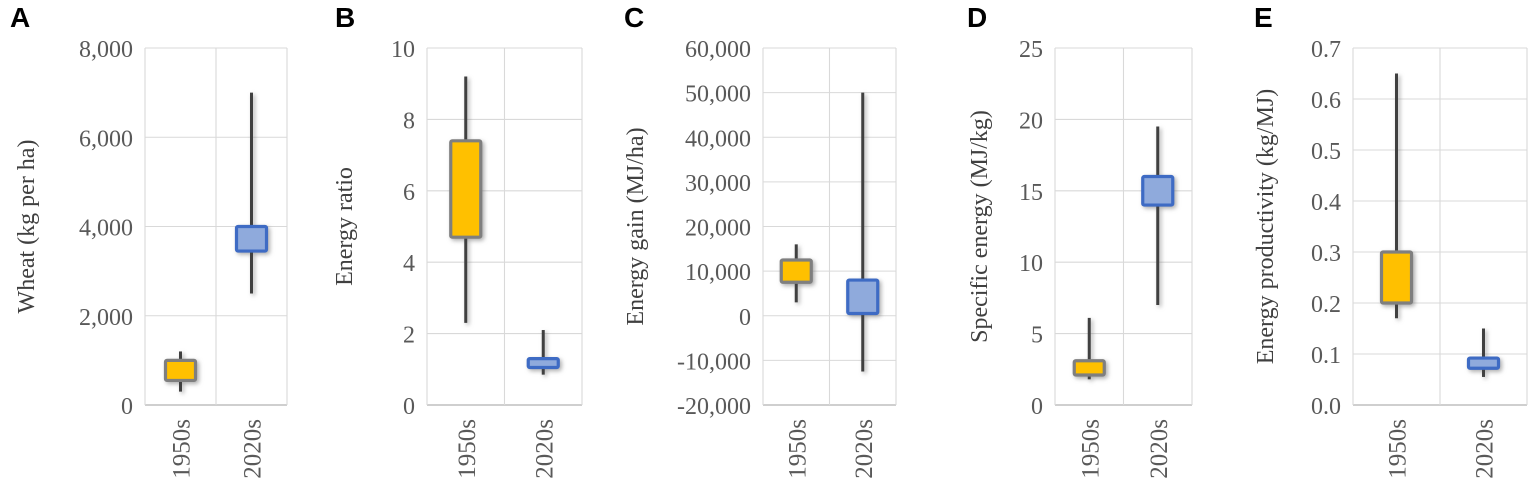  Describe the element at coordinates (1031, 50) in the screenshot. I see `y-tick-label: 25` at that location.